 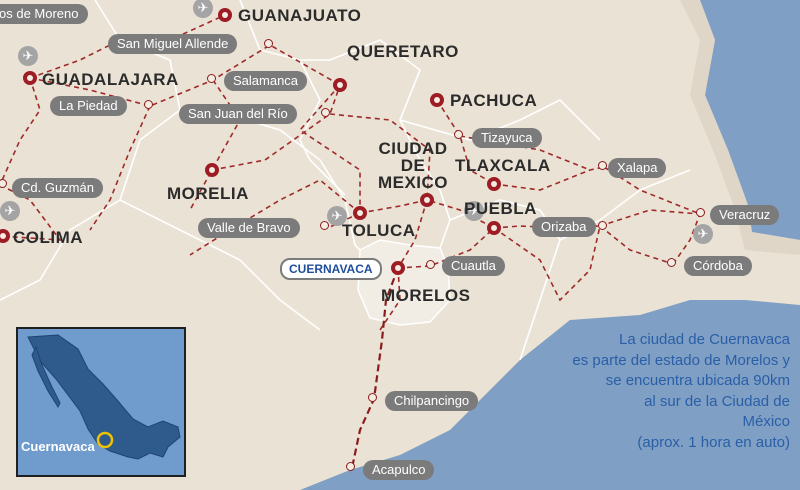 I want to click on inset-map: Cuernavaca, so click(x=101, y=402).